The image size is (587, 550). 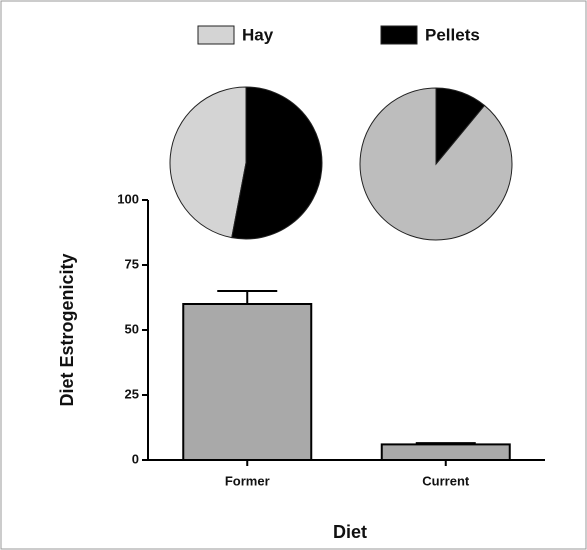 What do you see at coordinates (135, 458) in the screenshot?
I see `y-tick-label: 0` at bounding box center [135, 458].